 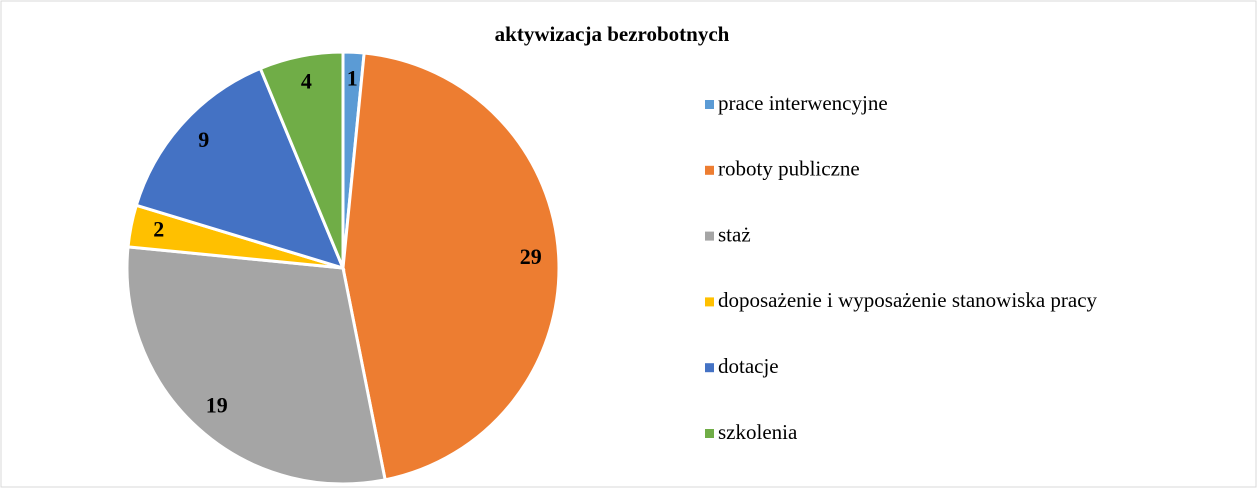 I want to click on legend-label: dotacje, so click(x=748, y=366).